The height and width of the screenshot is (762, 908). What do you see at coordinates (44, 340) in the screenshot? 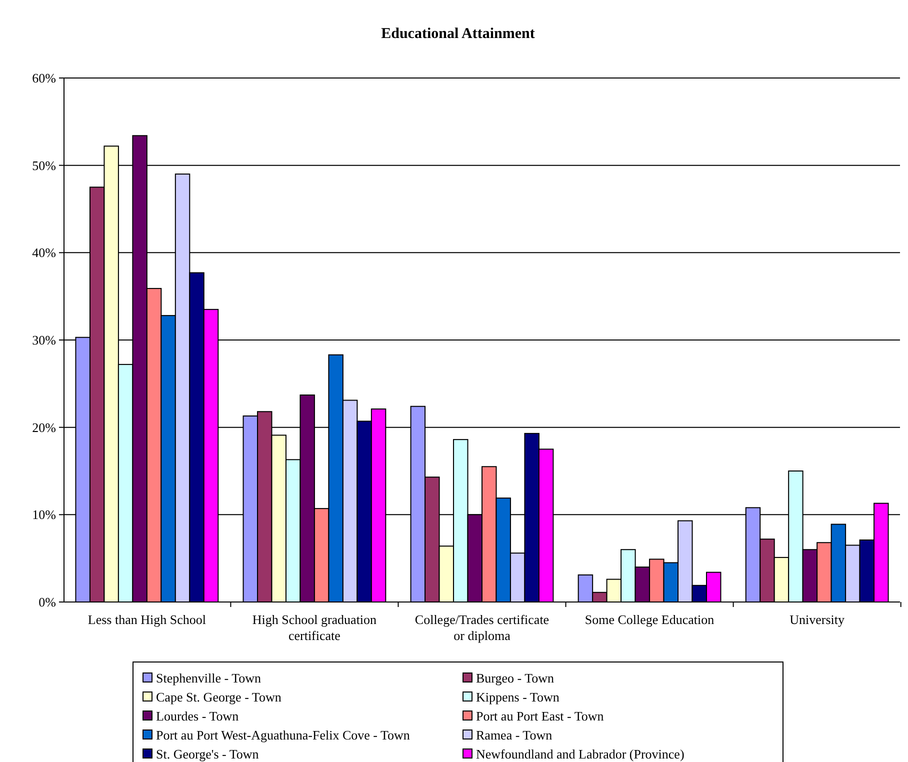
I see `y-tick-label: 30%` at bounding box center [44, 340].